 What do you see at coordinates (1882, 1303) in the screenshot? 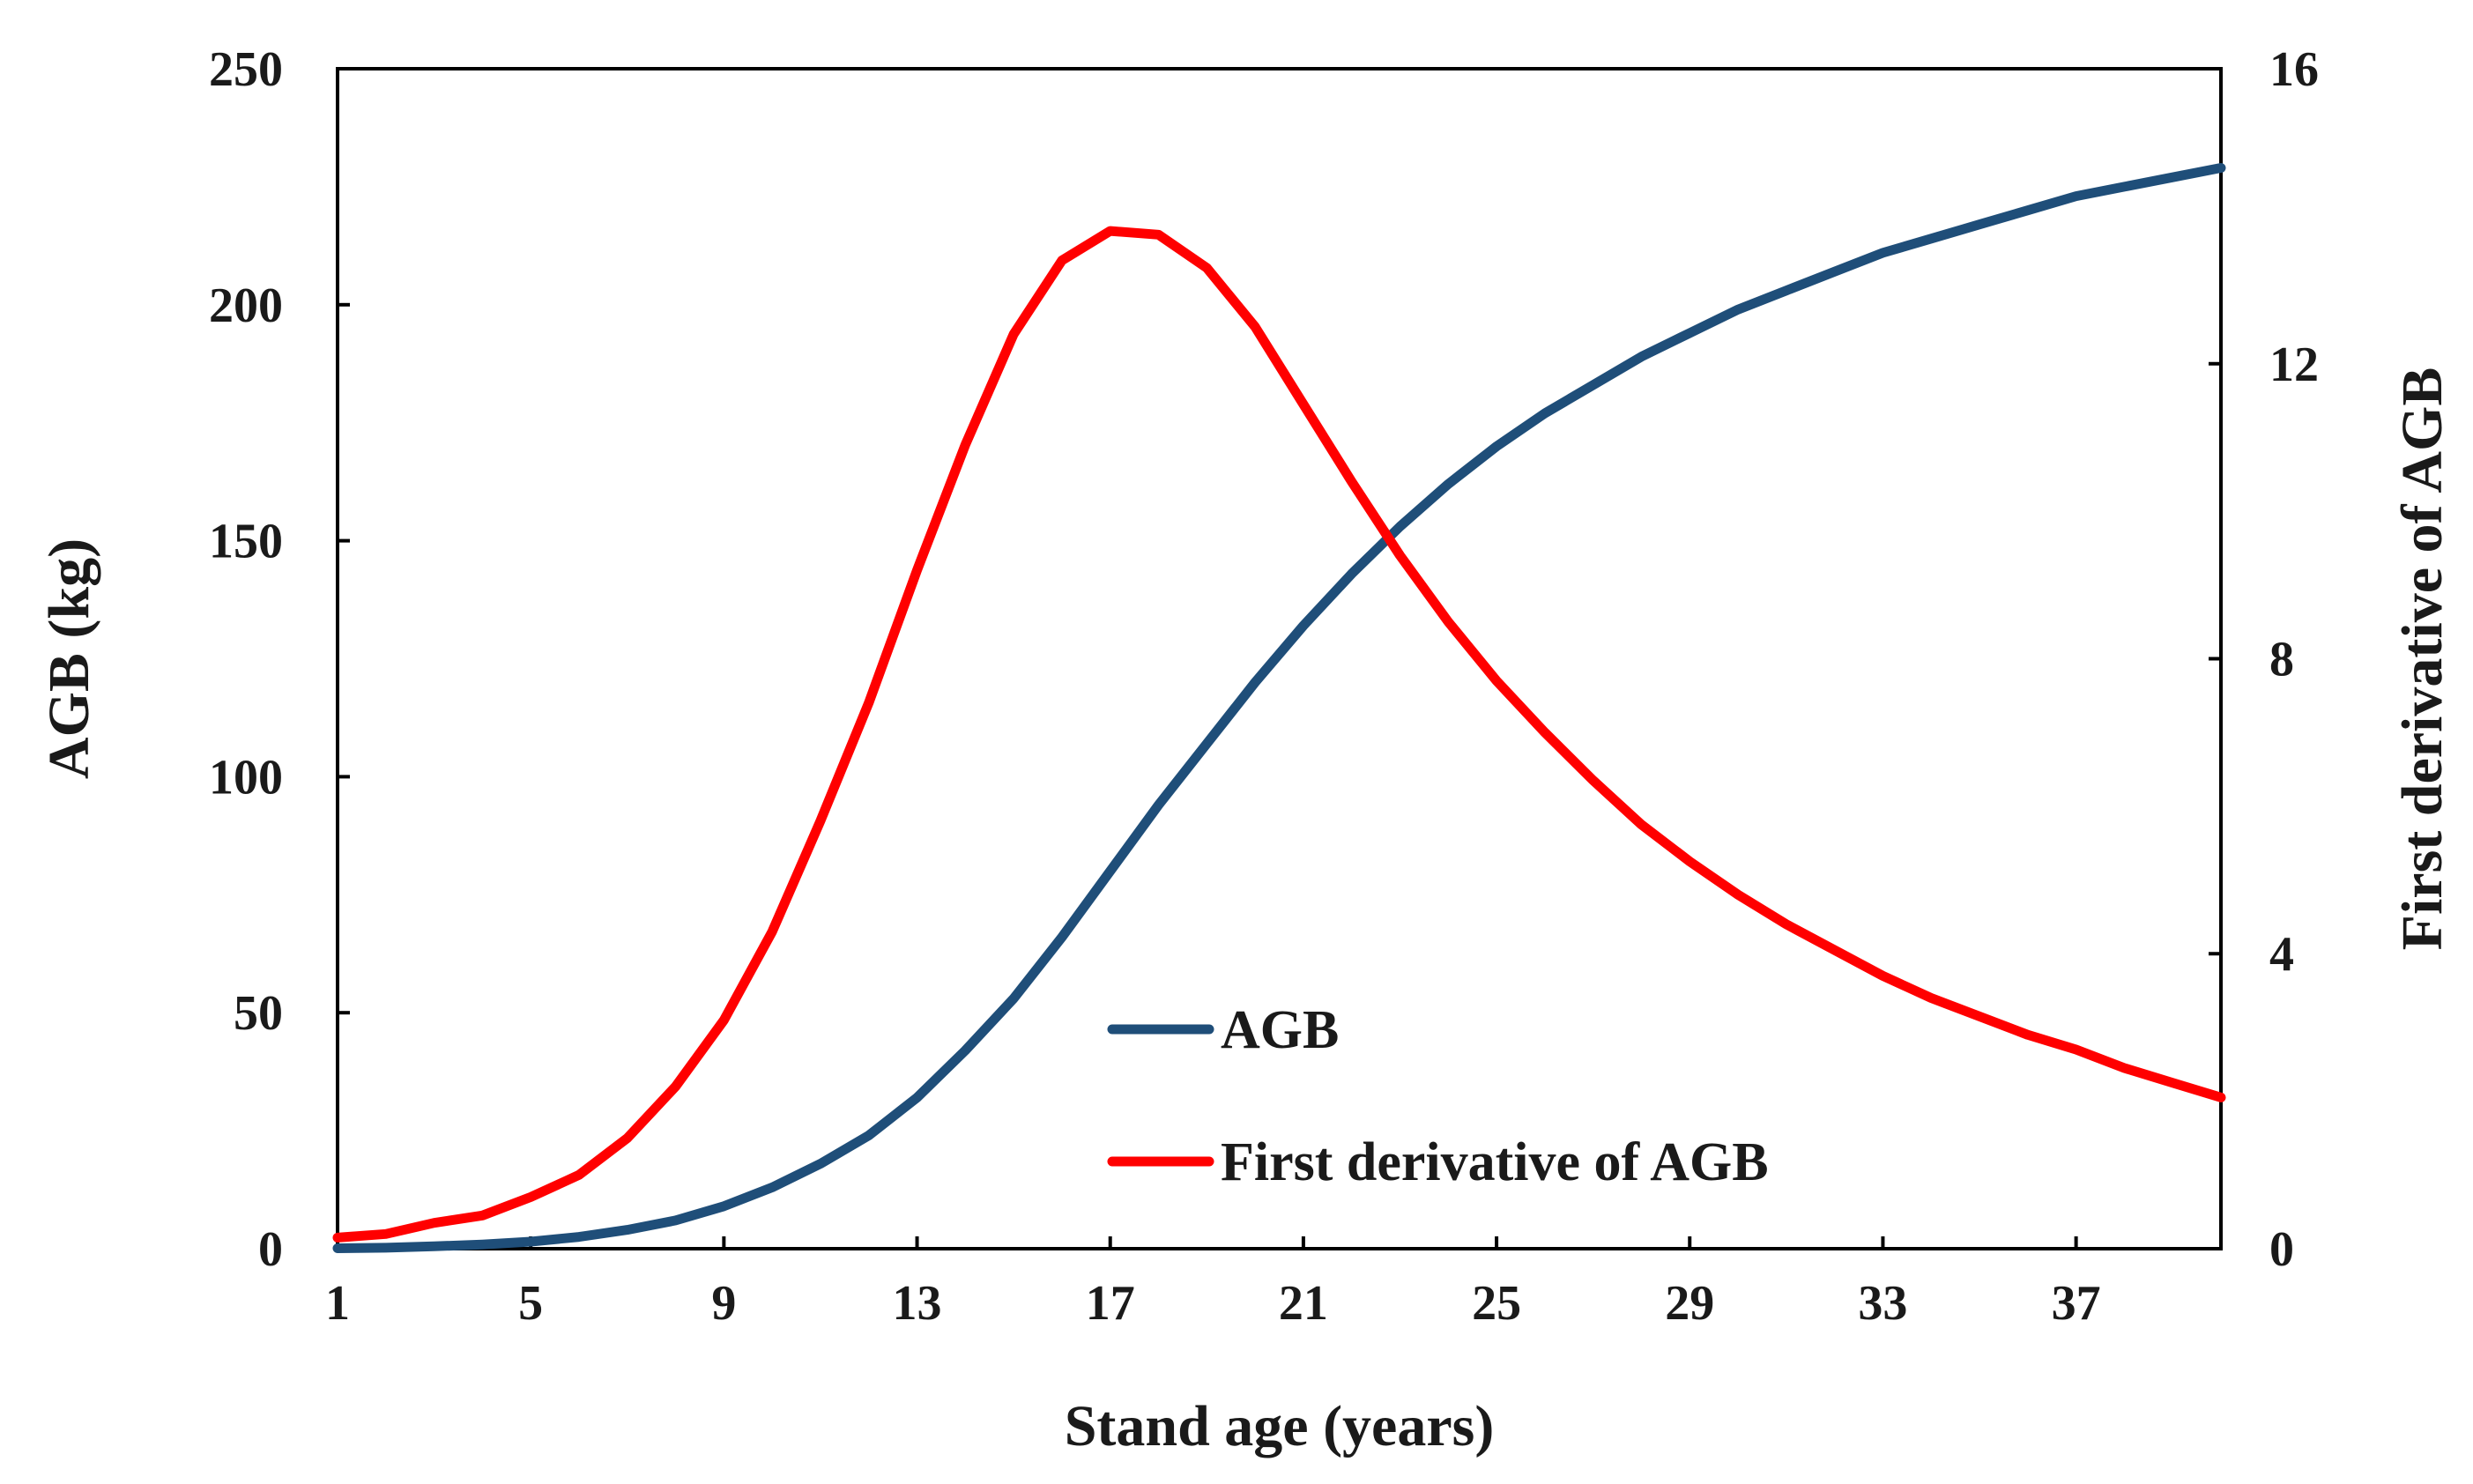
I see `x-tick-label: 33` at bounding box center [1882, 1303].